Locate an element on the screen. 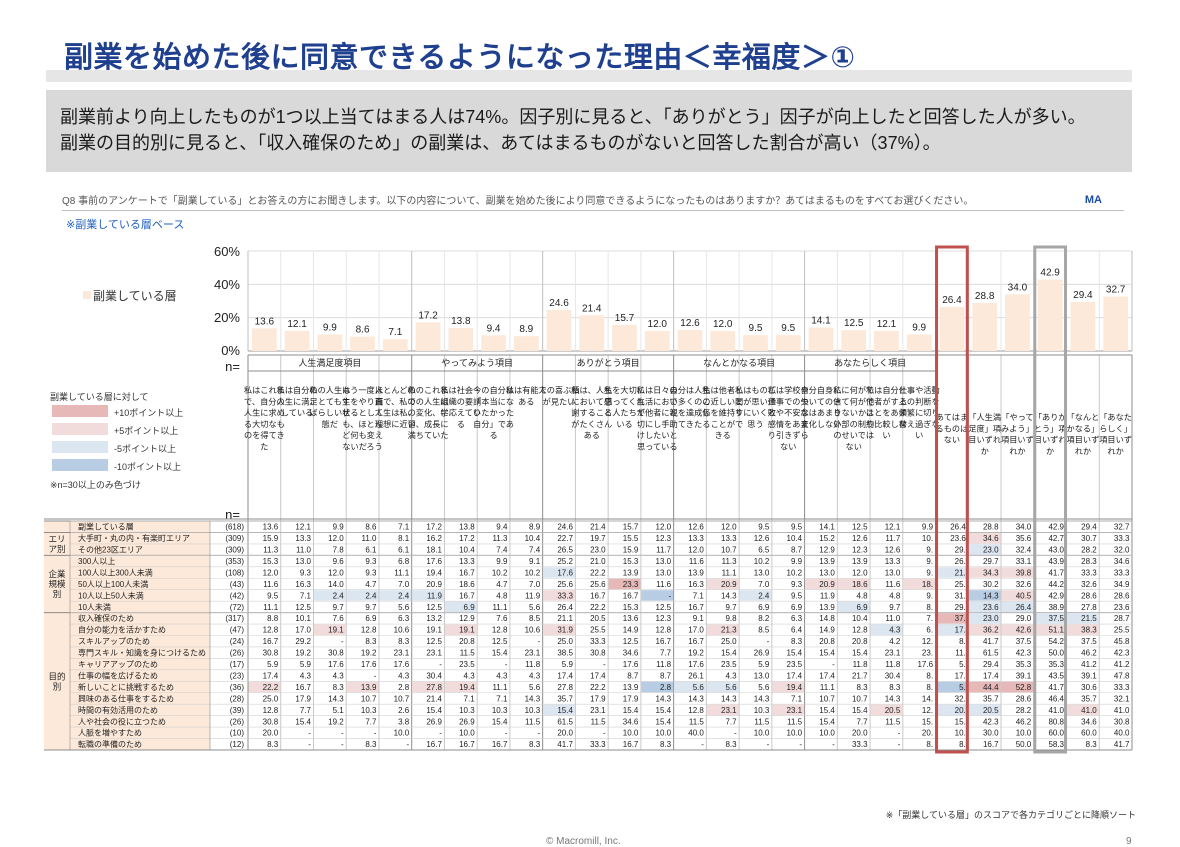 This screenshot has height=847, width=1180. table-cell-value: 23.0 is located at coordinates (991, 618).